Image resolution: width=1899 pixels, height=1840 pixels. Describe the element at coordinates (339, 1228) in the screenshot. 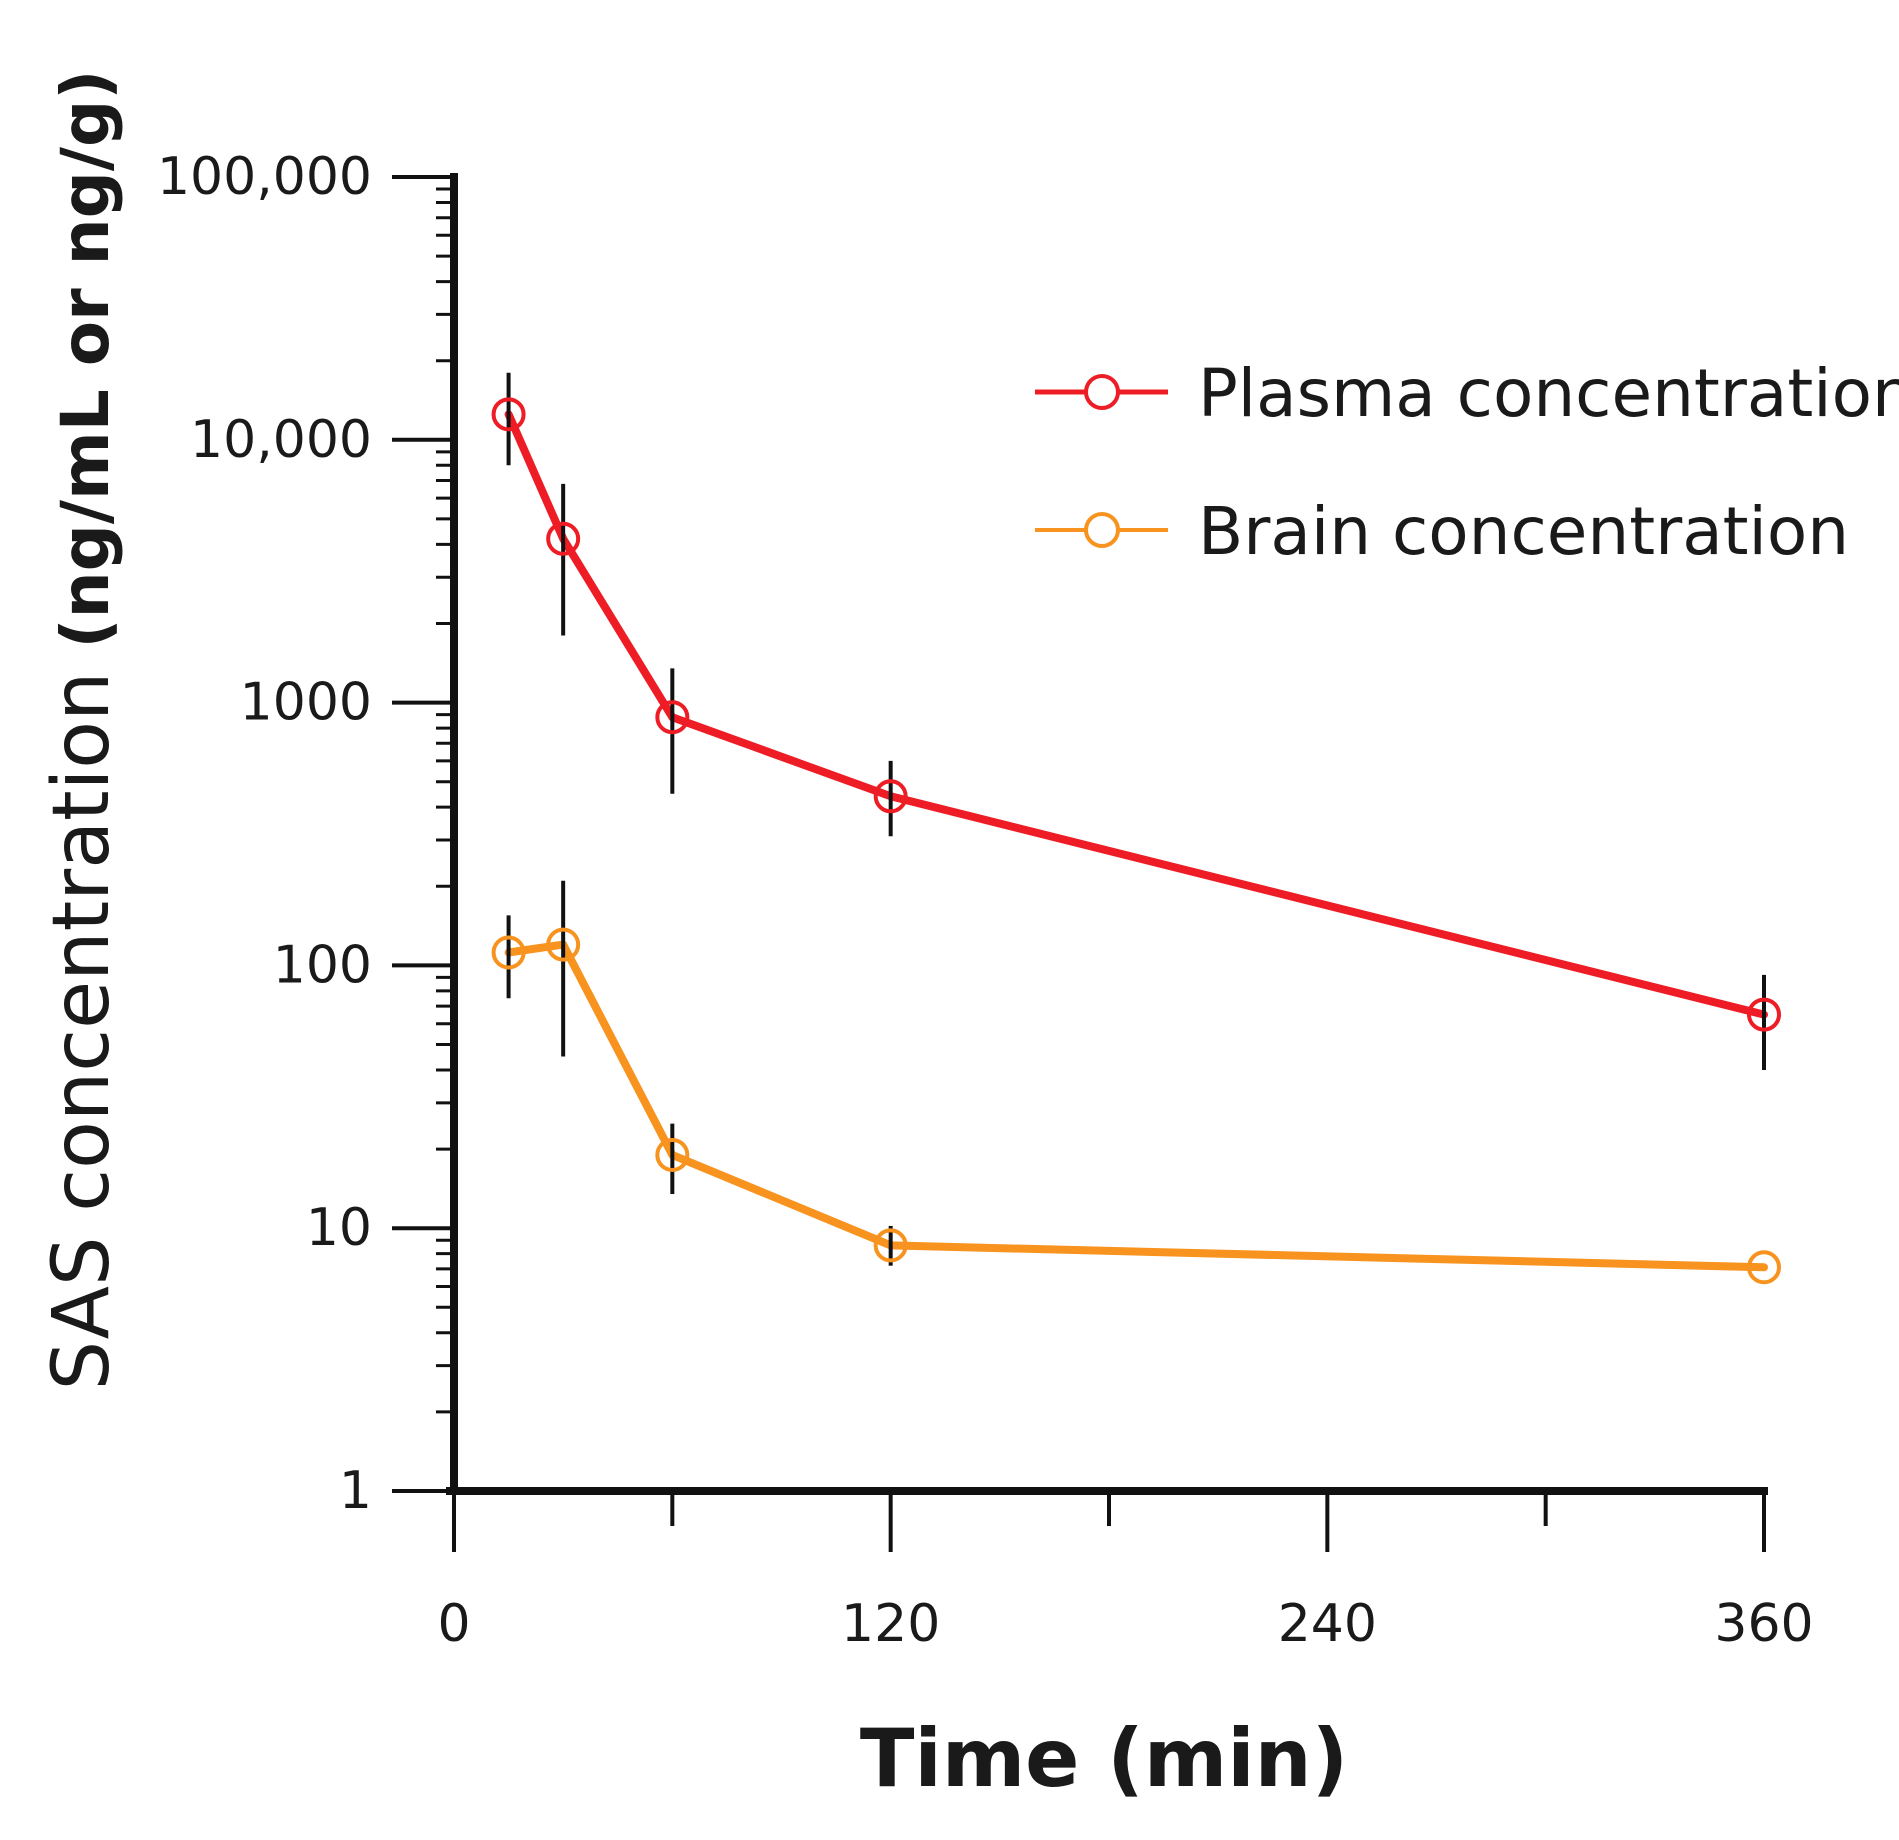

I see `y-tick-label: 10` at that location.